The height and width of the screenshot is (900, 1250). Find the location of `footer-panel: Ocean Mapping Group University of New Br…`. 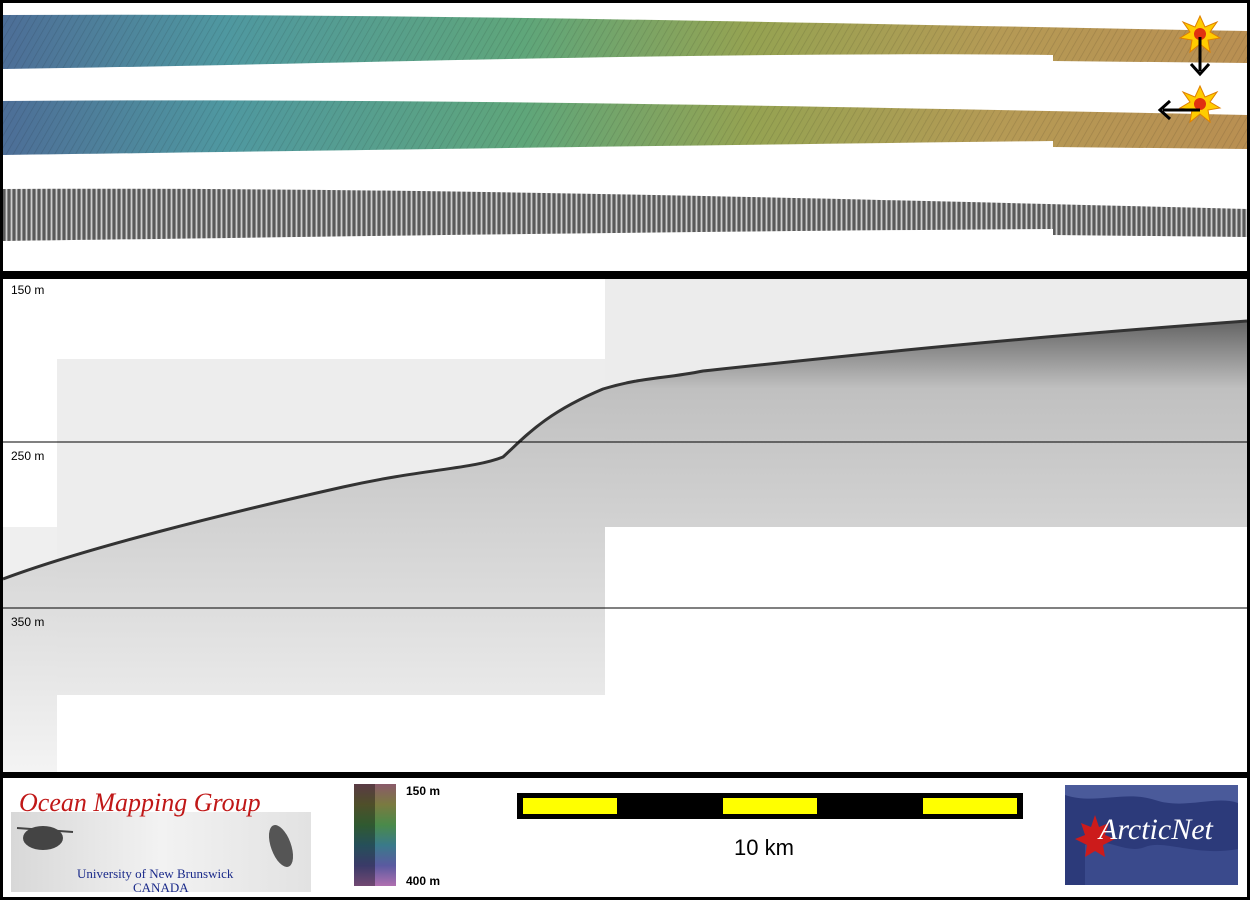

footer-panel: Ocean Mapping Group University of New Br… is located at coordinates (625, 837).